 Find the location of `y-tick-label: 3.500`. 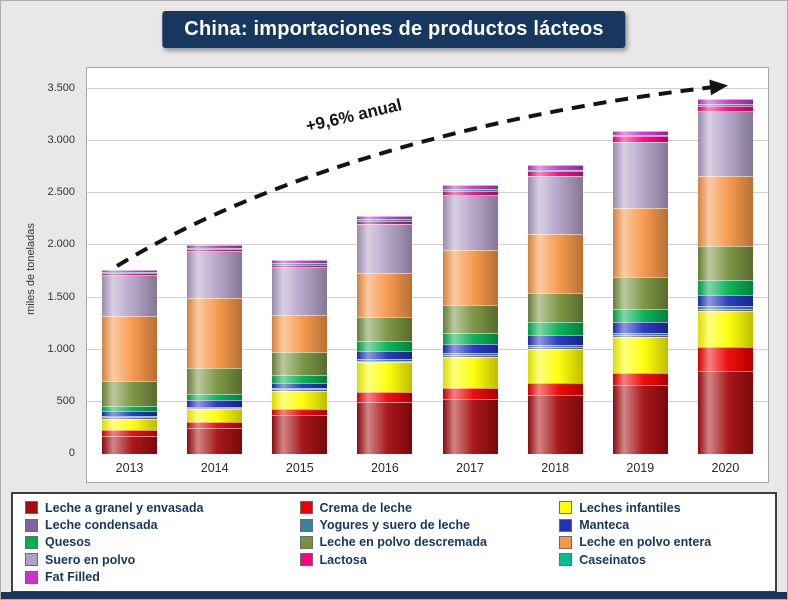

y-tick-label: 3.500 is located at coordinates (61, 87).